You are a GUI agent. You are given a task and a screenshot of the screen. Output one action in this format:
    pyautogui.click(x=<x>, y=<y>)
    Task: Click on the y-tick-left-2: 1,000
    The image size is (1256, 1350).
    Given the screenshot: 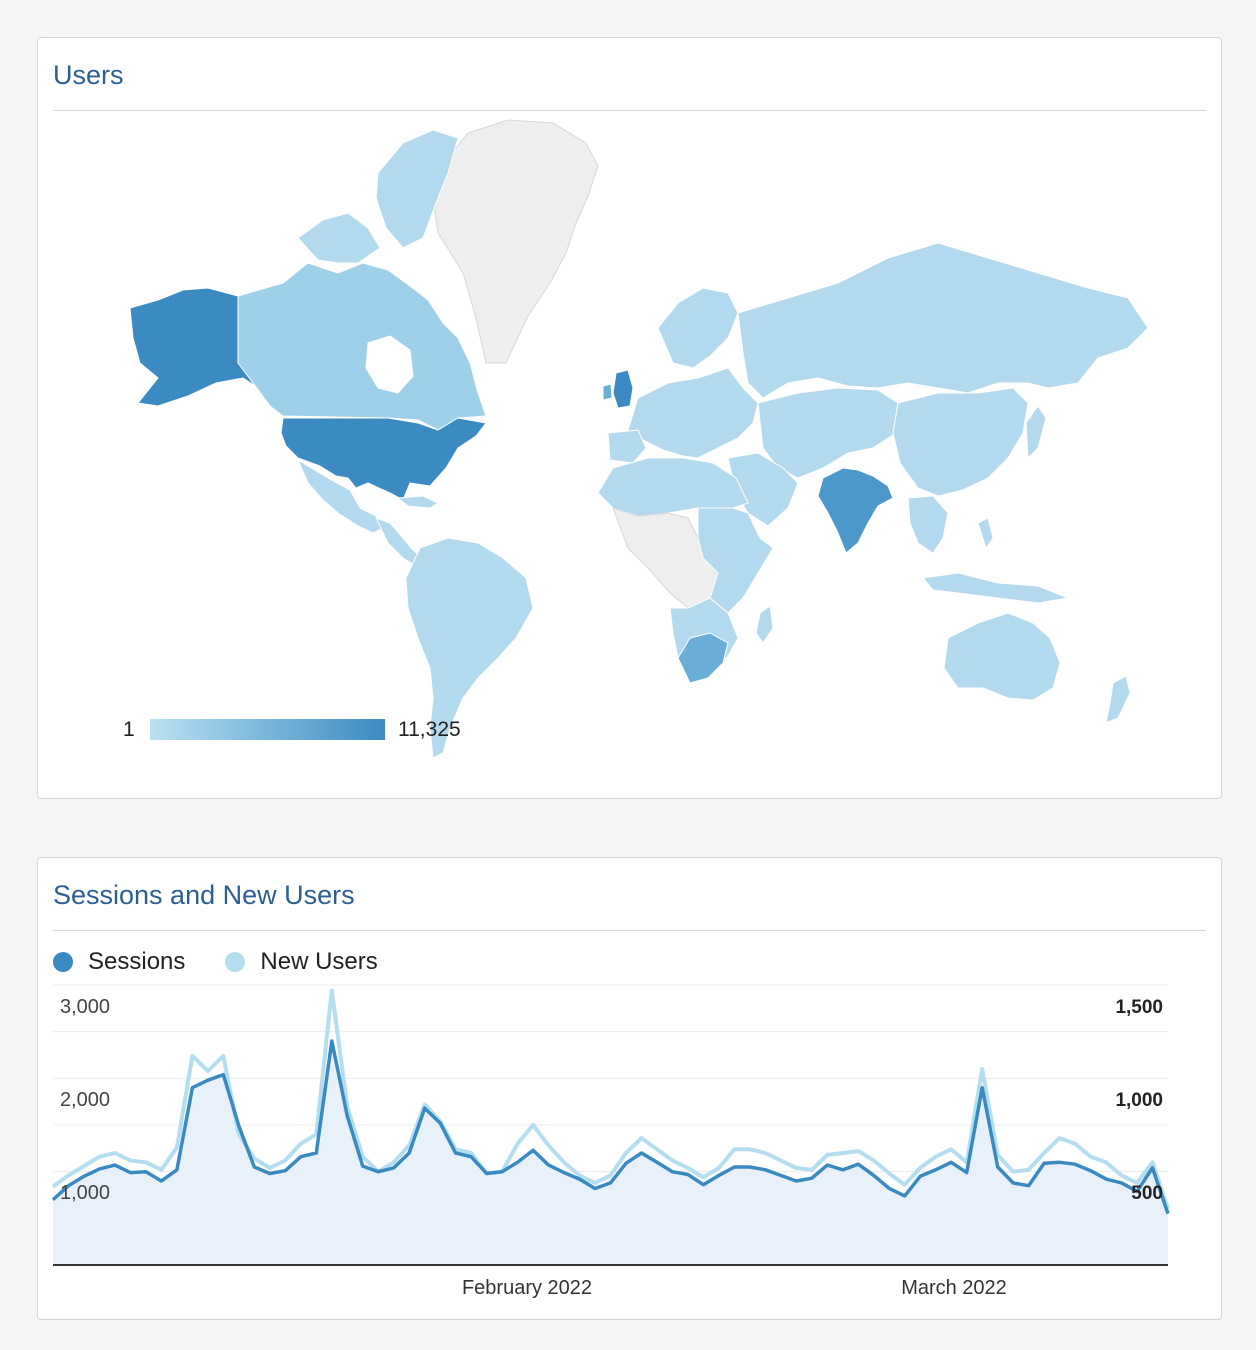 What is the action you would take?
    pyautogui.click(x=85, y=1193)
    